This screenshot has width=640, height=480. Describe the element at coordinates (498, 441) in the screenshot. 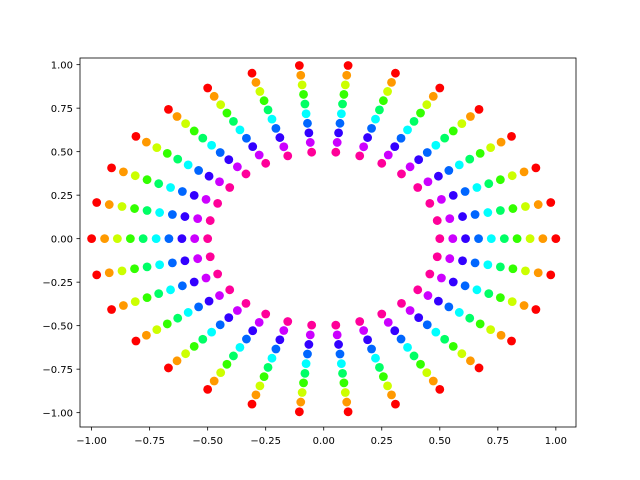

I see `x-tick-label: 0.75` at that location.